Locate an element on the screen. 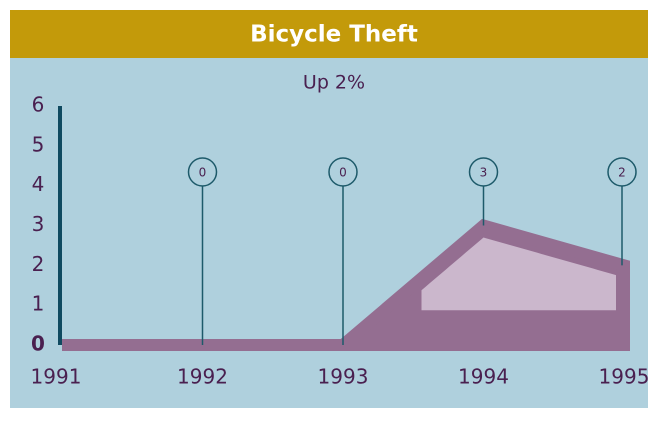 This screenshot has width=661, height=425. data-label: 2 is located at coordinates (622, 173).